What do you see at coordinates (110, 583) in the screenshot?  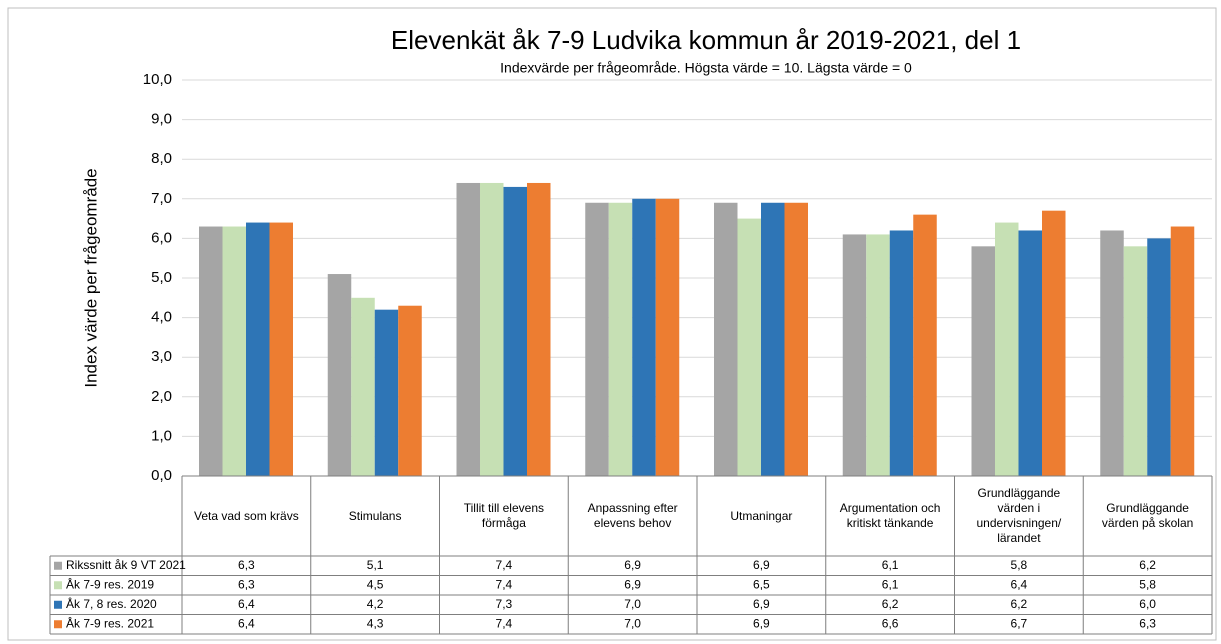 I see `legend-label: Åk 7-9 res. 2019` at bounding box center [110, 583].